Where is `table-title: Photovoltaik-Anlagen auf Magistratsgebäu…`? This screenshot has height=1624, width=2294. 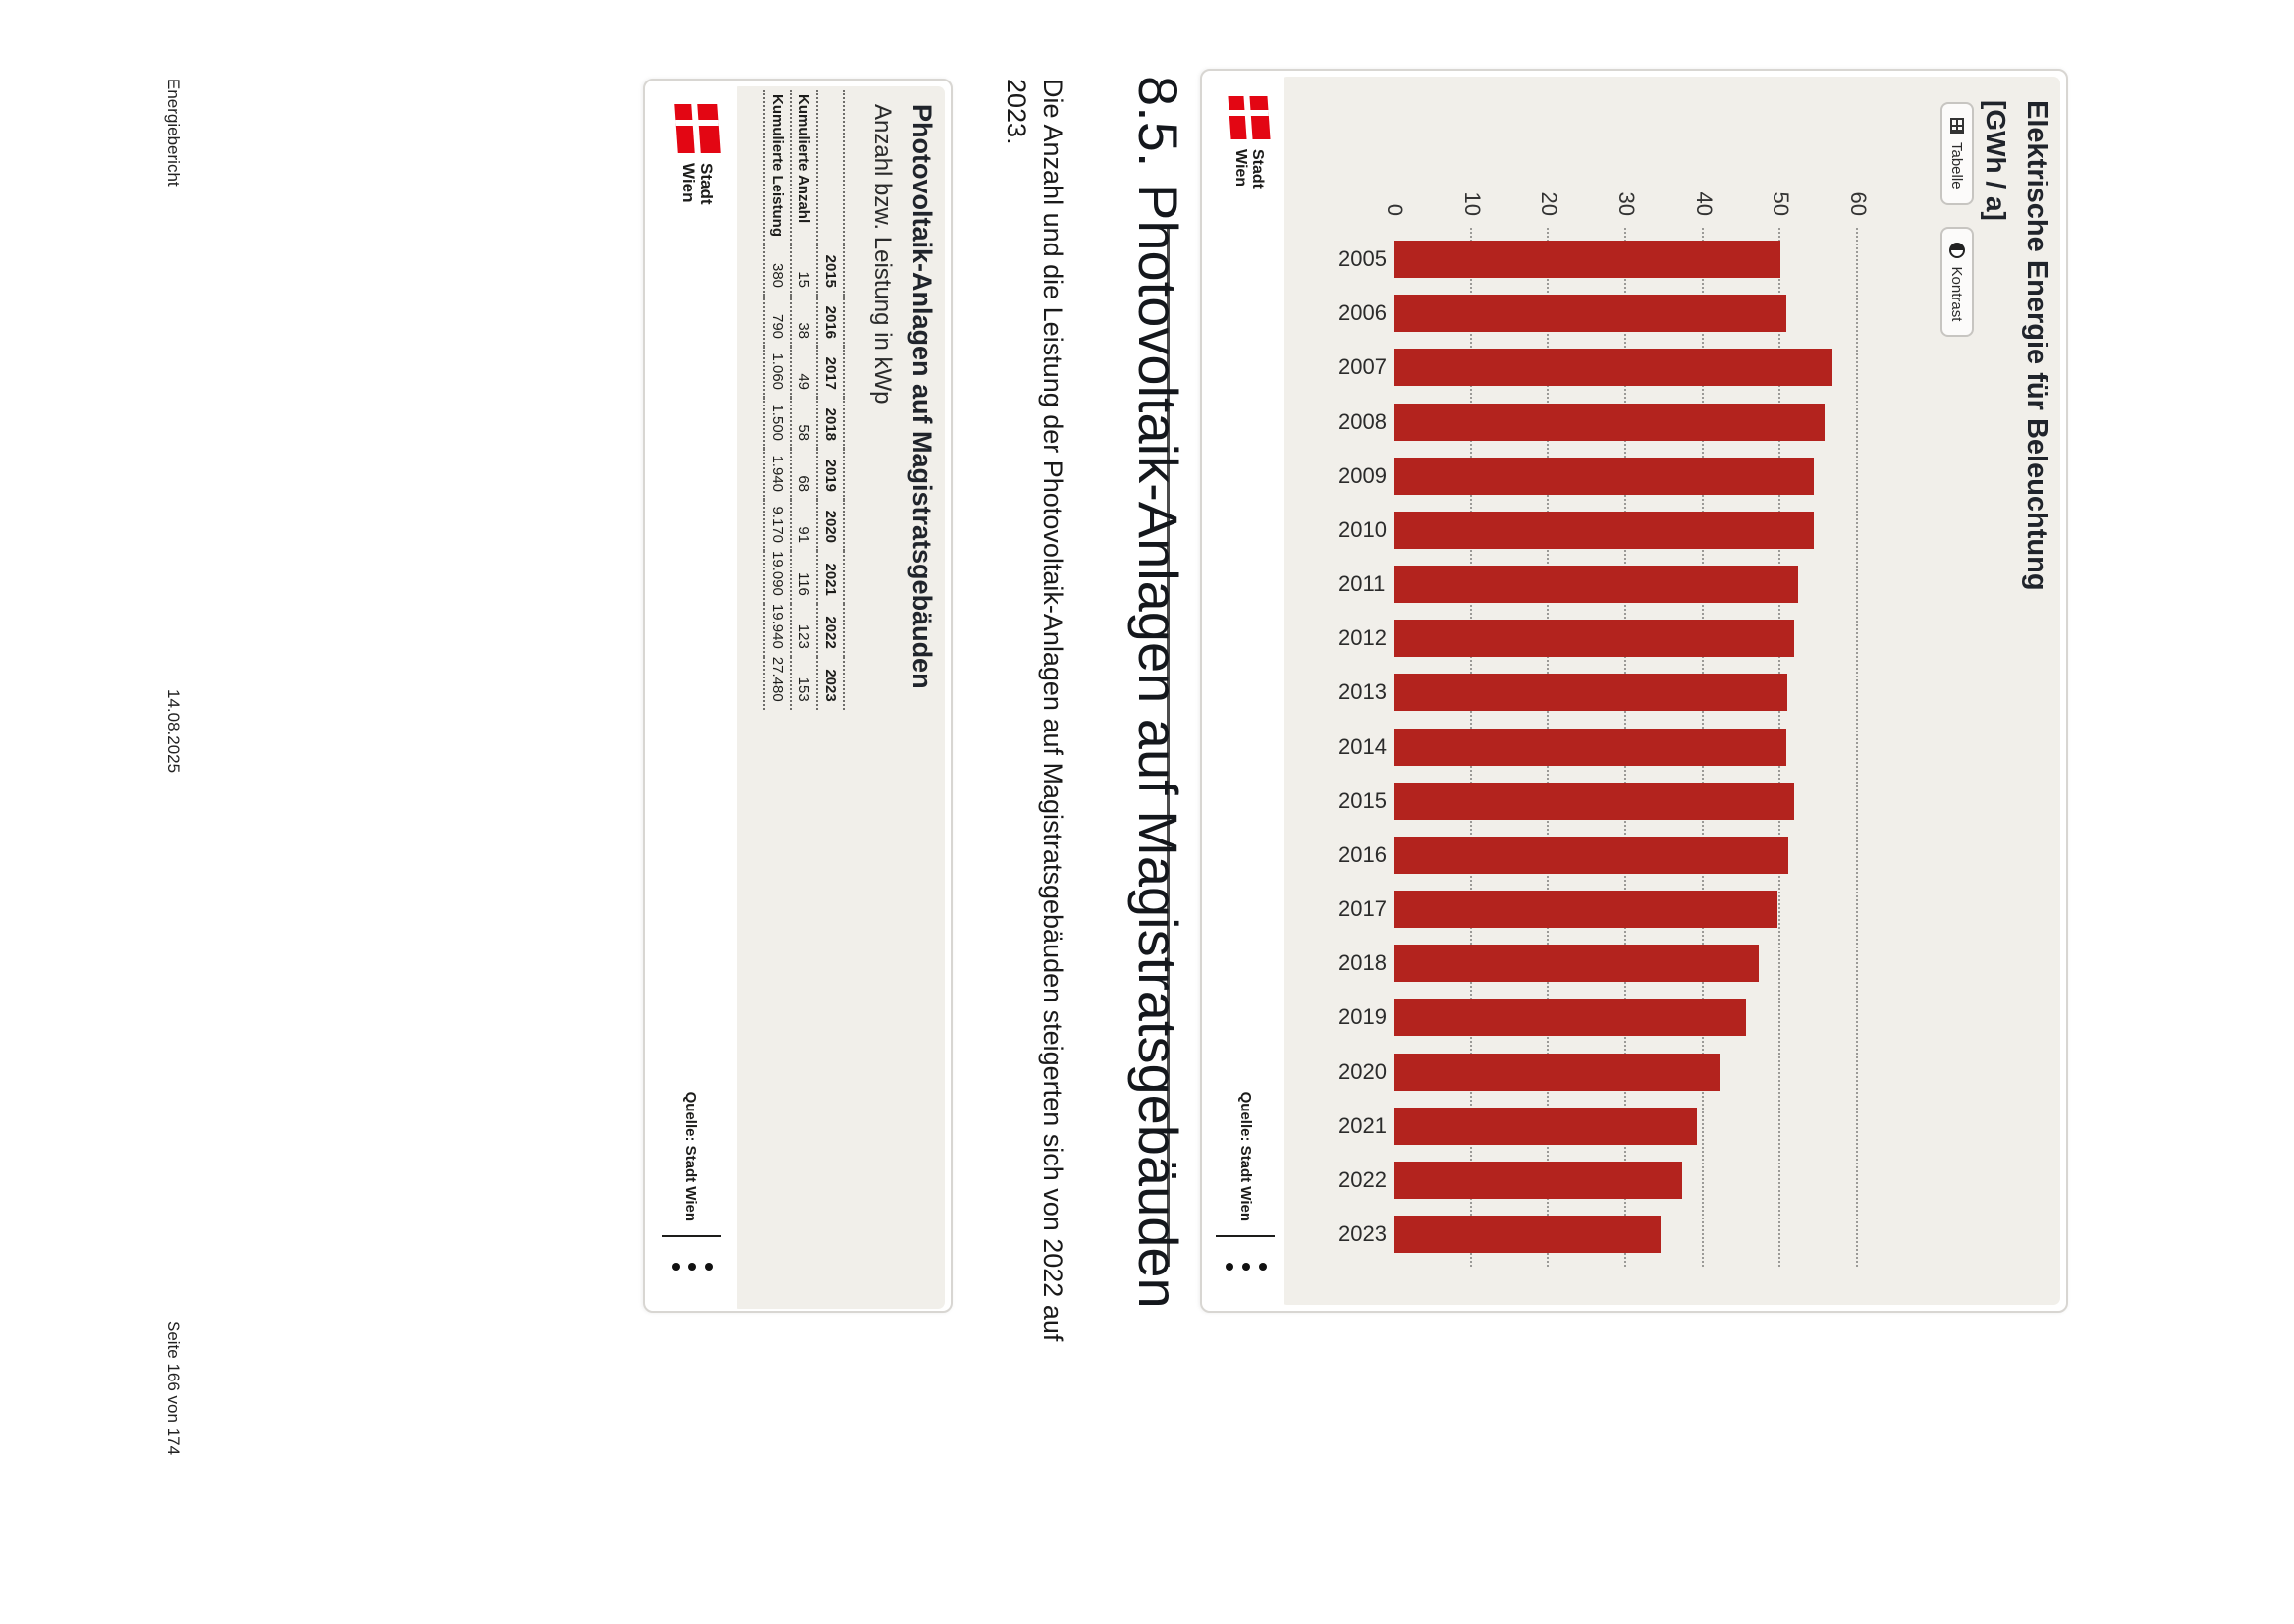
table-title: Photovoltaik-Anlagen auf Magistratsgebäu… is located at coordinates (922, 396).